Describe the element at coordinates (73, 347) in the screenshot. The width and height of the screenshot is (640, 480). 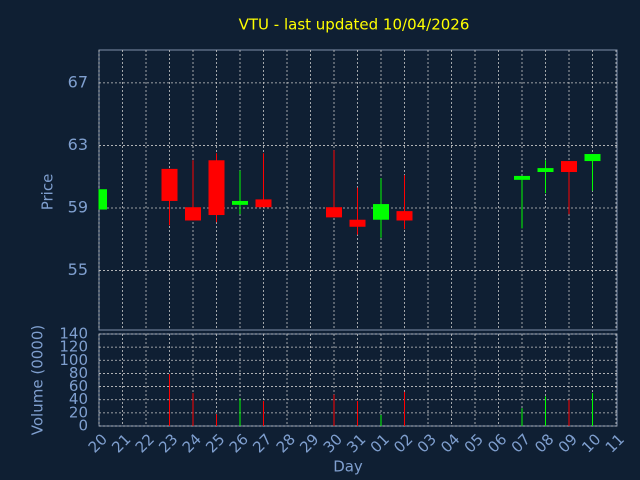
I see `volume-tick-label: 120` at that location.